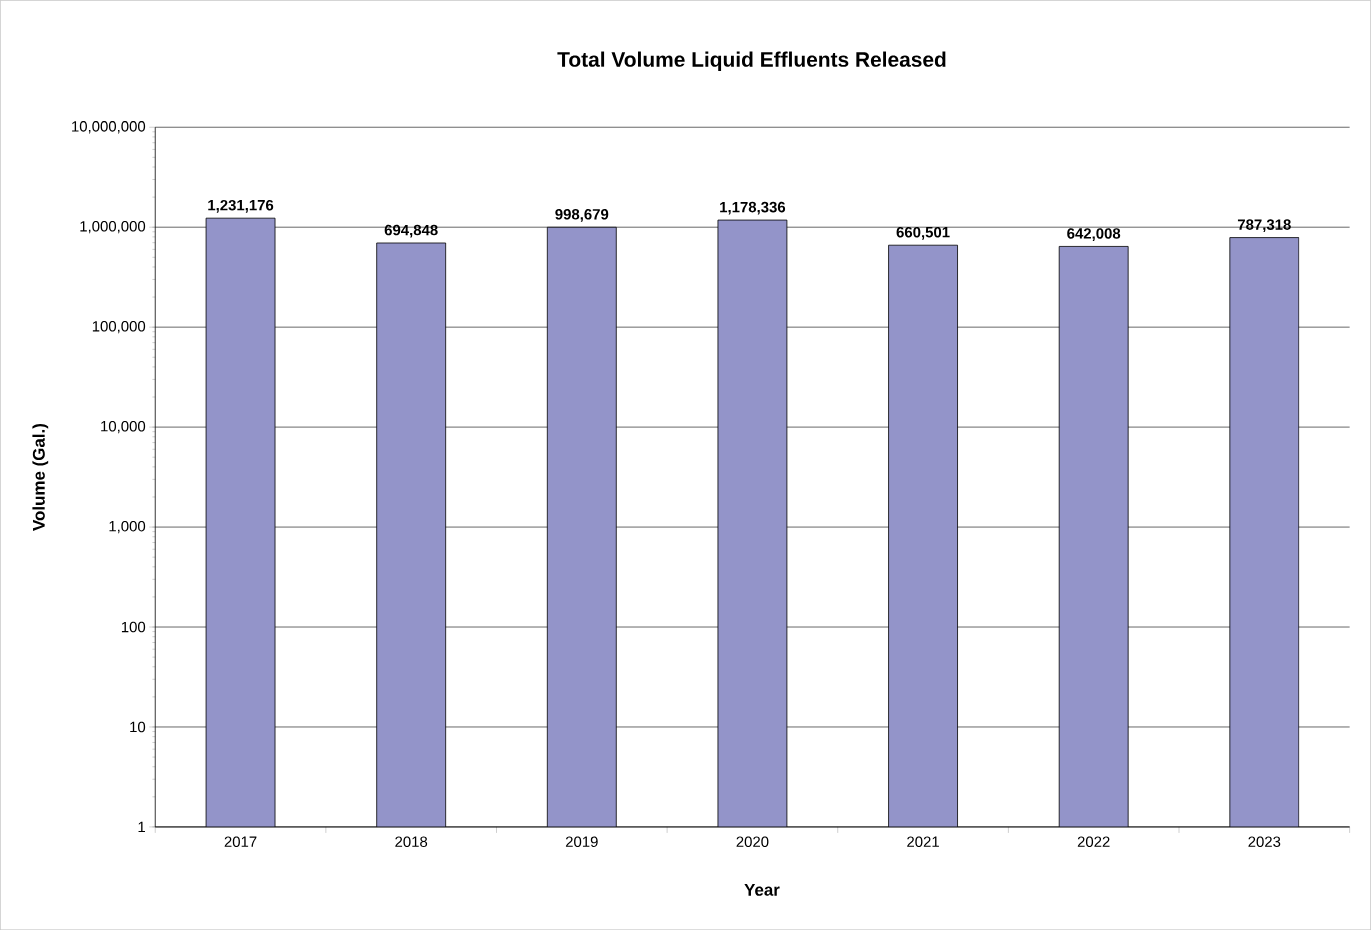 The image size is (1371, 930). Describe the element at coordinates (113, 227) in the screenshot. I see `y-tick-label: 1,000,000` at that location.